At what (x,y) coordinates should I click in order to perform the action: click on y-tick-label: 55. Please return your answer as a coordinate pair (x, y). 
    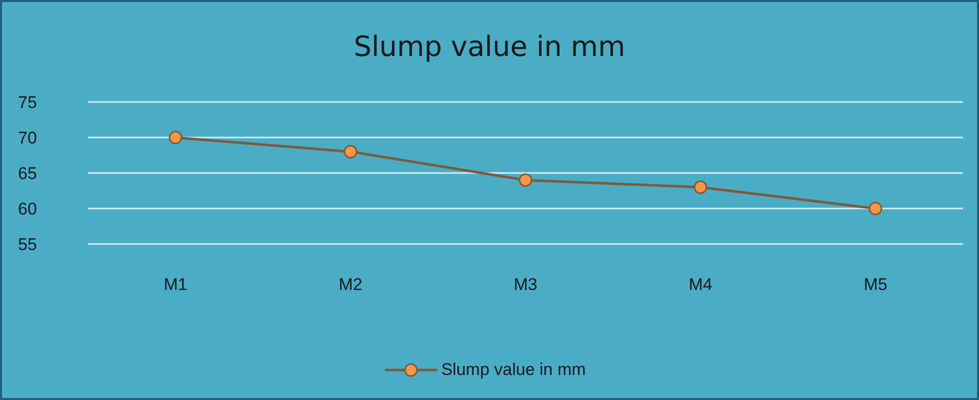
    Looking at the image, I should click on (27, 244).